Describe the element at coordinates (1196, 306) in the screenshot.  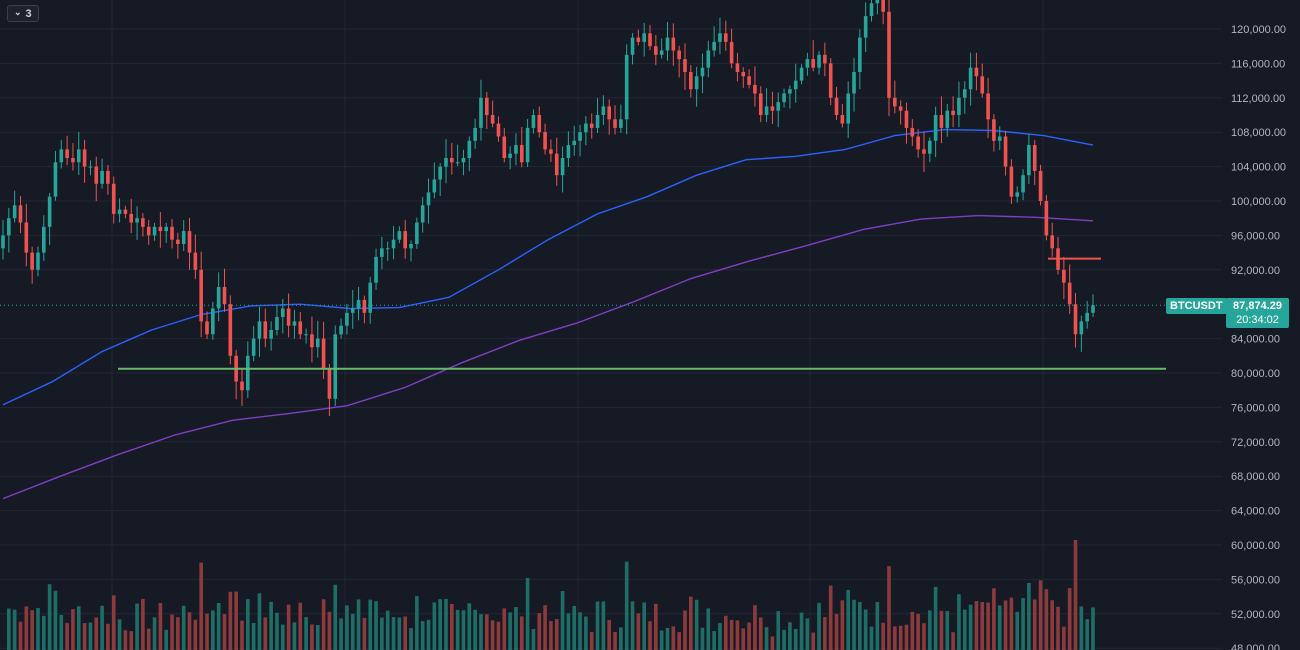
I see `symbol-label: BTCUSDT` at that location.